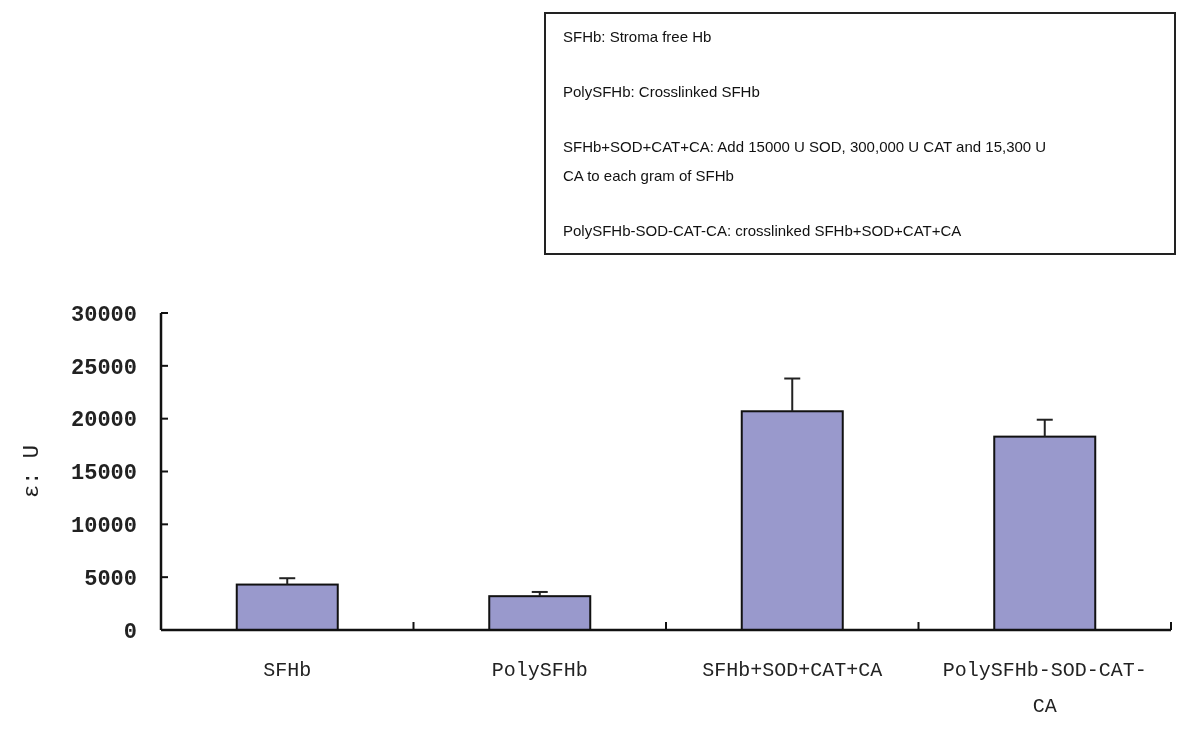 This screenshot has height=746, width=1186. What do you see at coordinates (539, 670) in the screenshot?
I see `x-tick-label: PolySFHb` at bounding box center [539, 670].